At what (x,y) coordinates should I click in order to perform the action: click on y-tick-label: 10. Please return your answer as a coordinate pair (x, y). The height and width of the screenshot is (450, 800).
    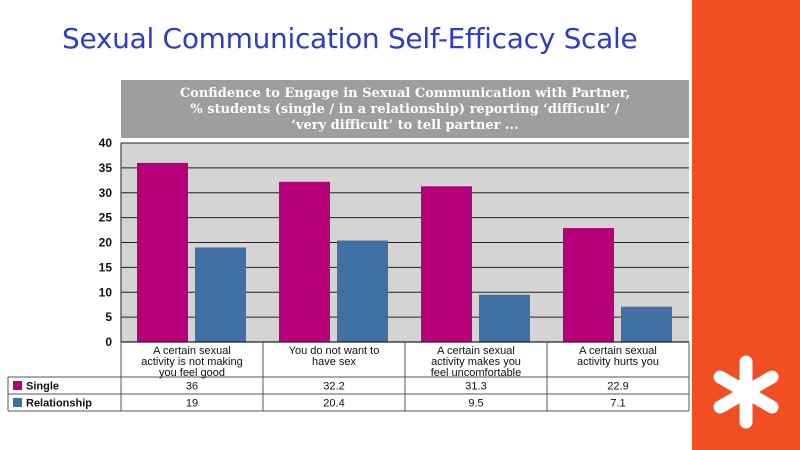
    Looking at the image, I should click on (106, 292).